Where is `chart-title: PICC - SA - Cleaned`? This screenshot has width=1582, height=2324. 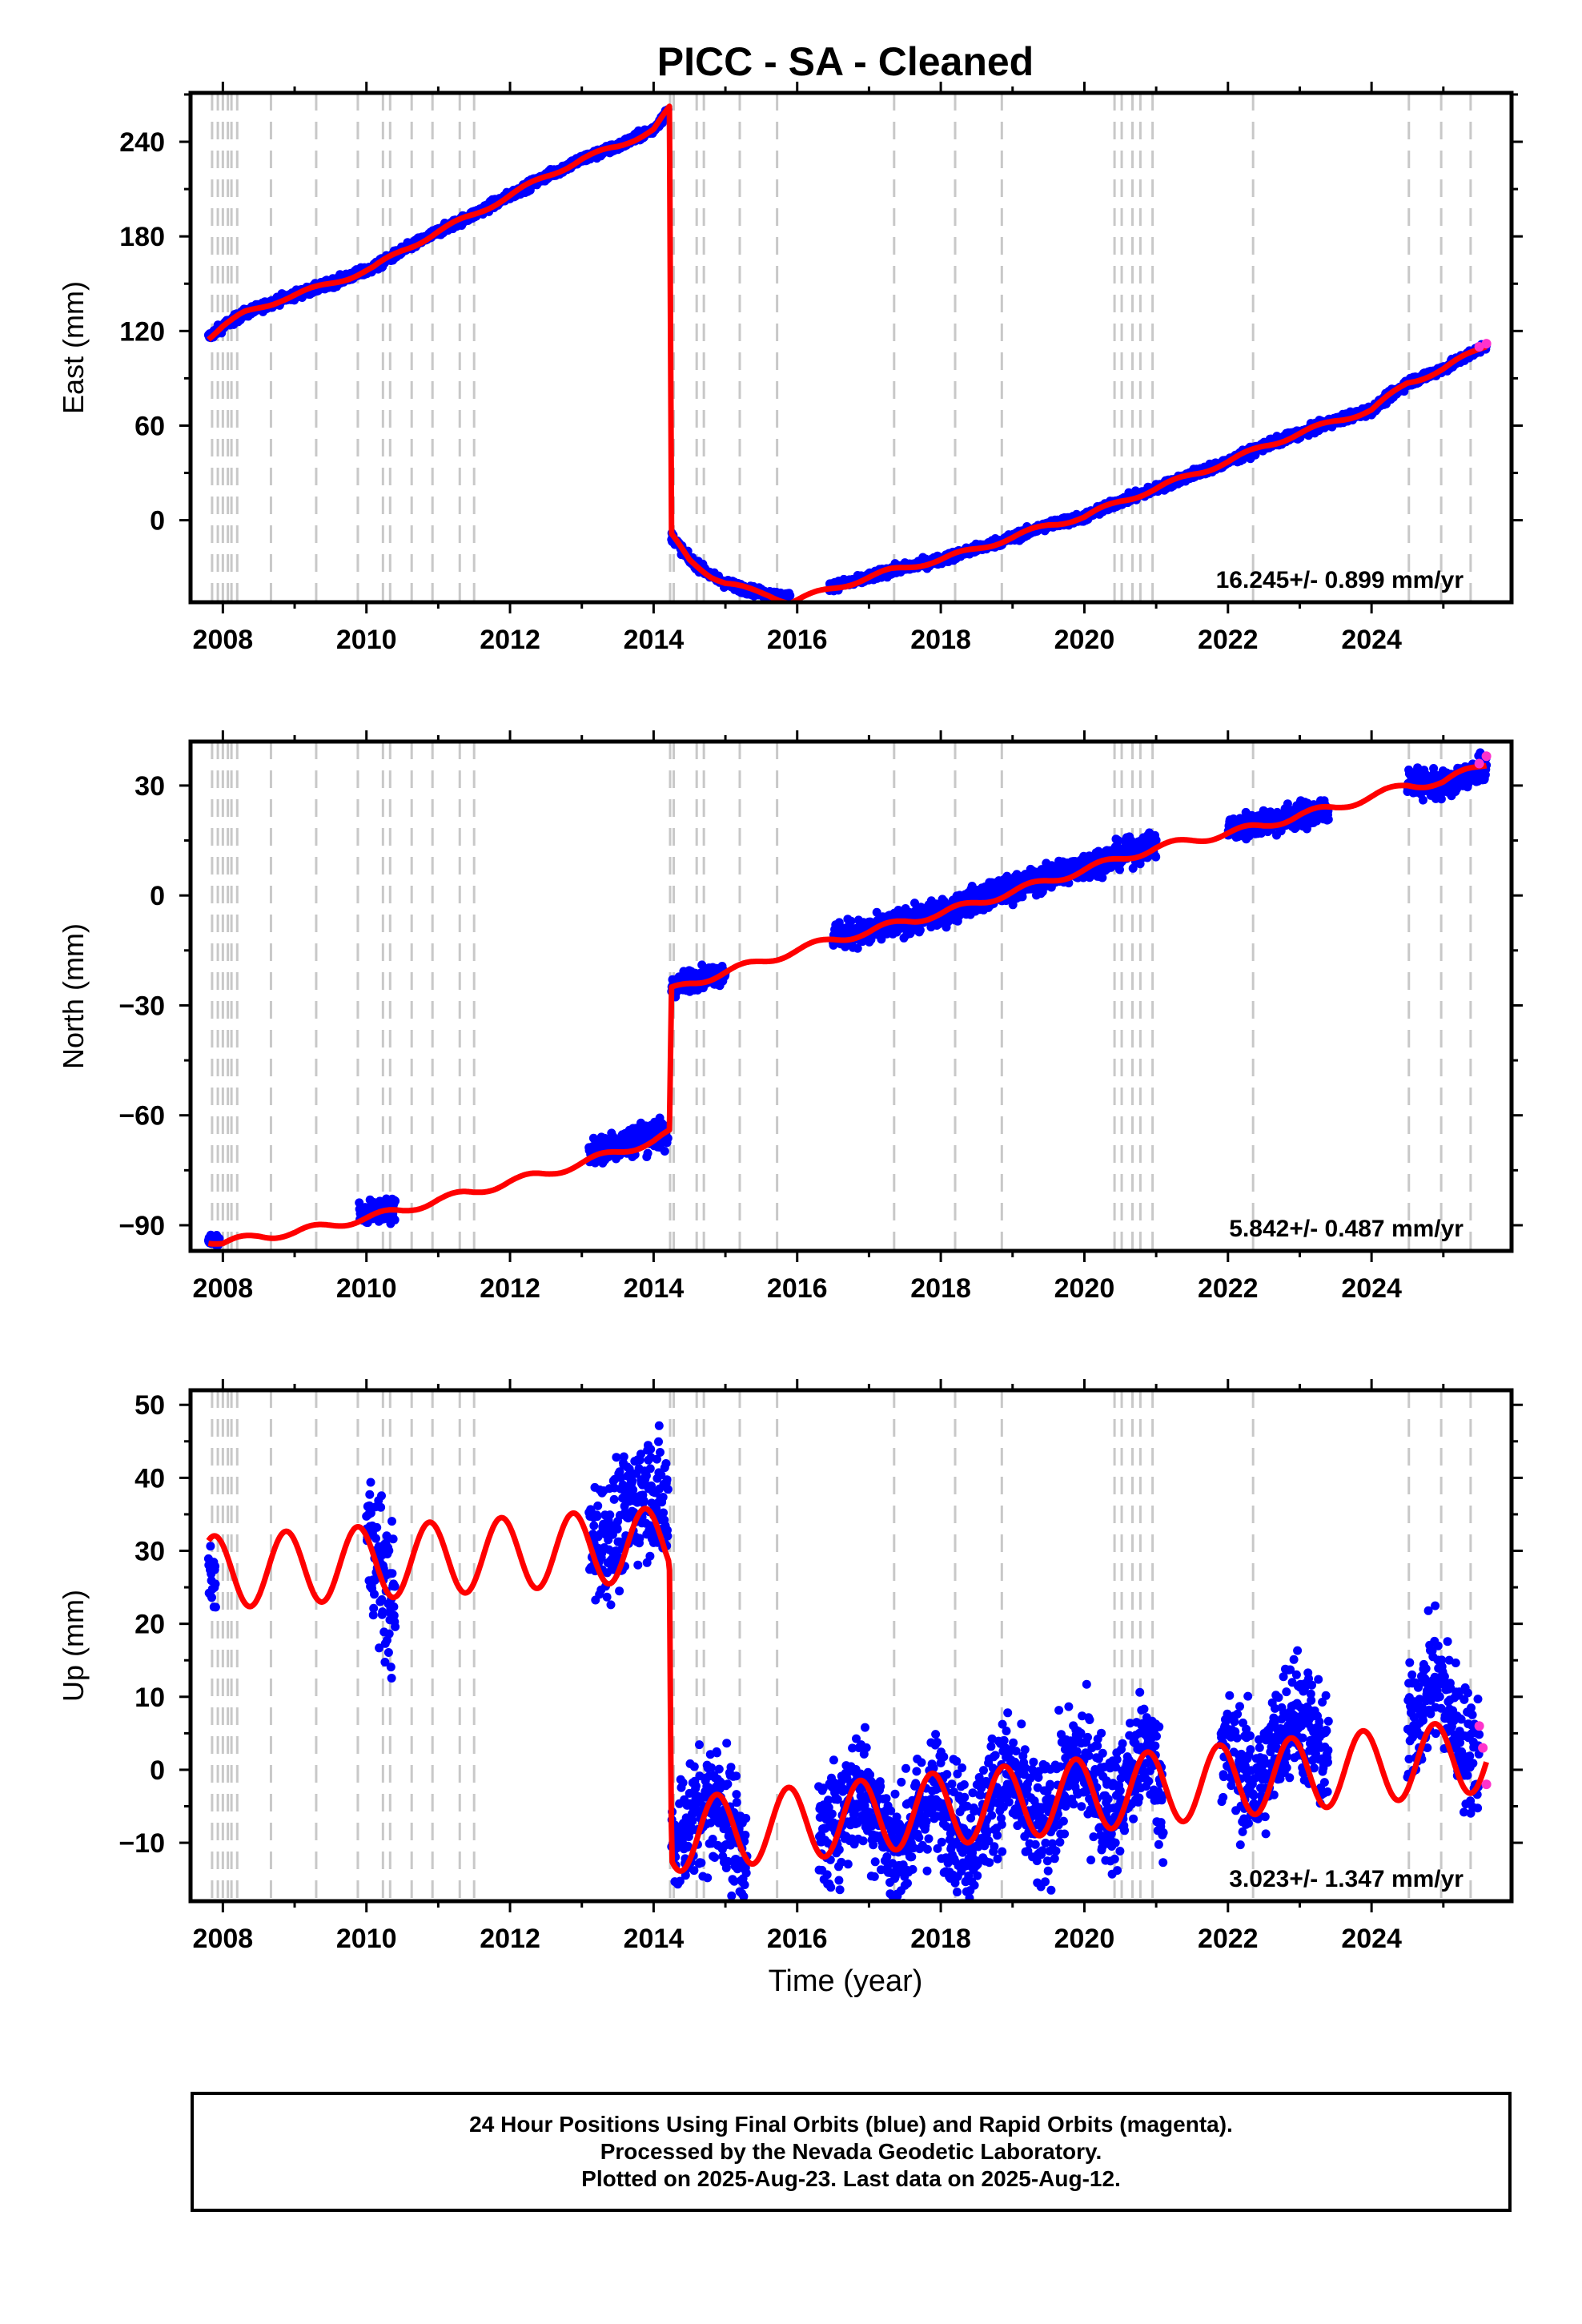 chart-title: PICC - SA - Cleaned is located at coordinates (846, 61).